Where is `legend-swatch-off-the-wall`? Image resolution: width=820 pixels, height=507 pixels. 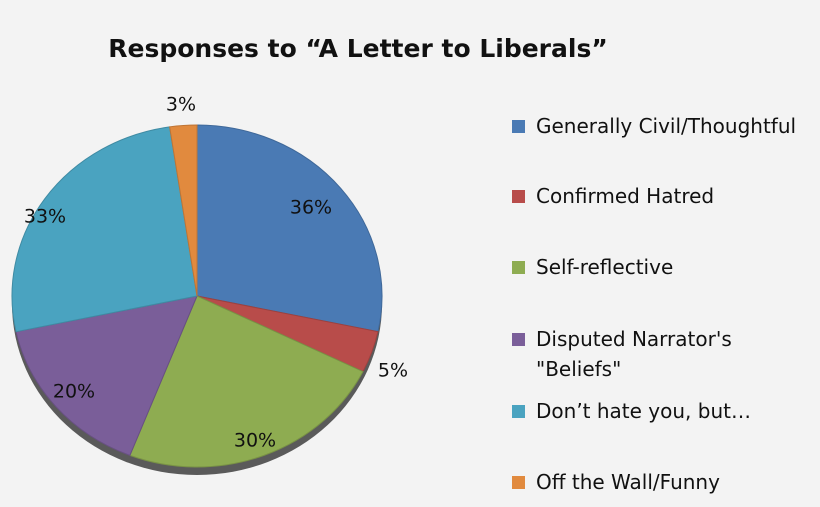
legend-swatch-off-the-wall is located at coordinates (518, 482).